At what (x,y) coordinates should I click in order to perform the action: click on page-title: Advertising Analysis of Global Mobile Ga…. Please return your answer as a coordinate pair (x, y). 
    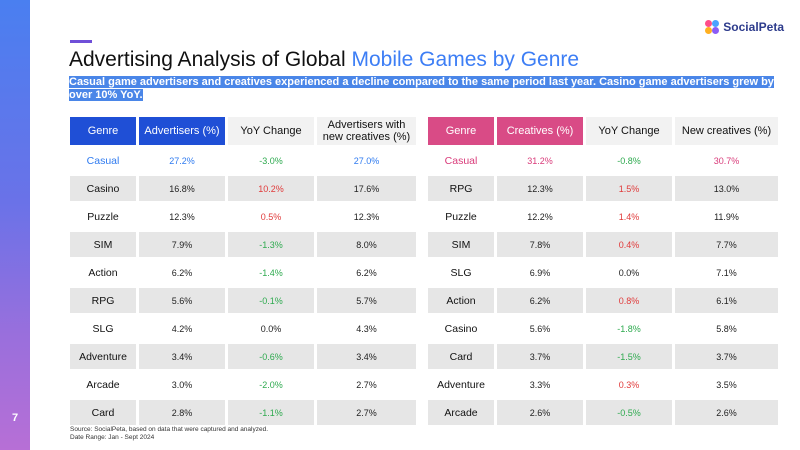
    Looking at the image, I should click on (324, 60).